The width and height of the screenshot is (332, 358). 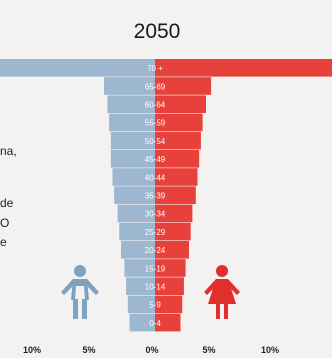 I want to click on x-tick-labels: 10% 5% 0% 5% 10%, so click(x=151, y=350).